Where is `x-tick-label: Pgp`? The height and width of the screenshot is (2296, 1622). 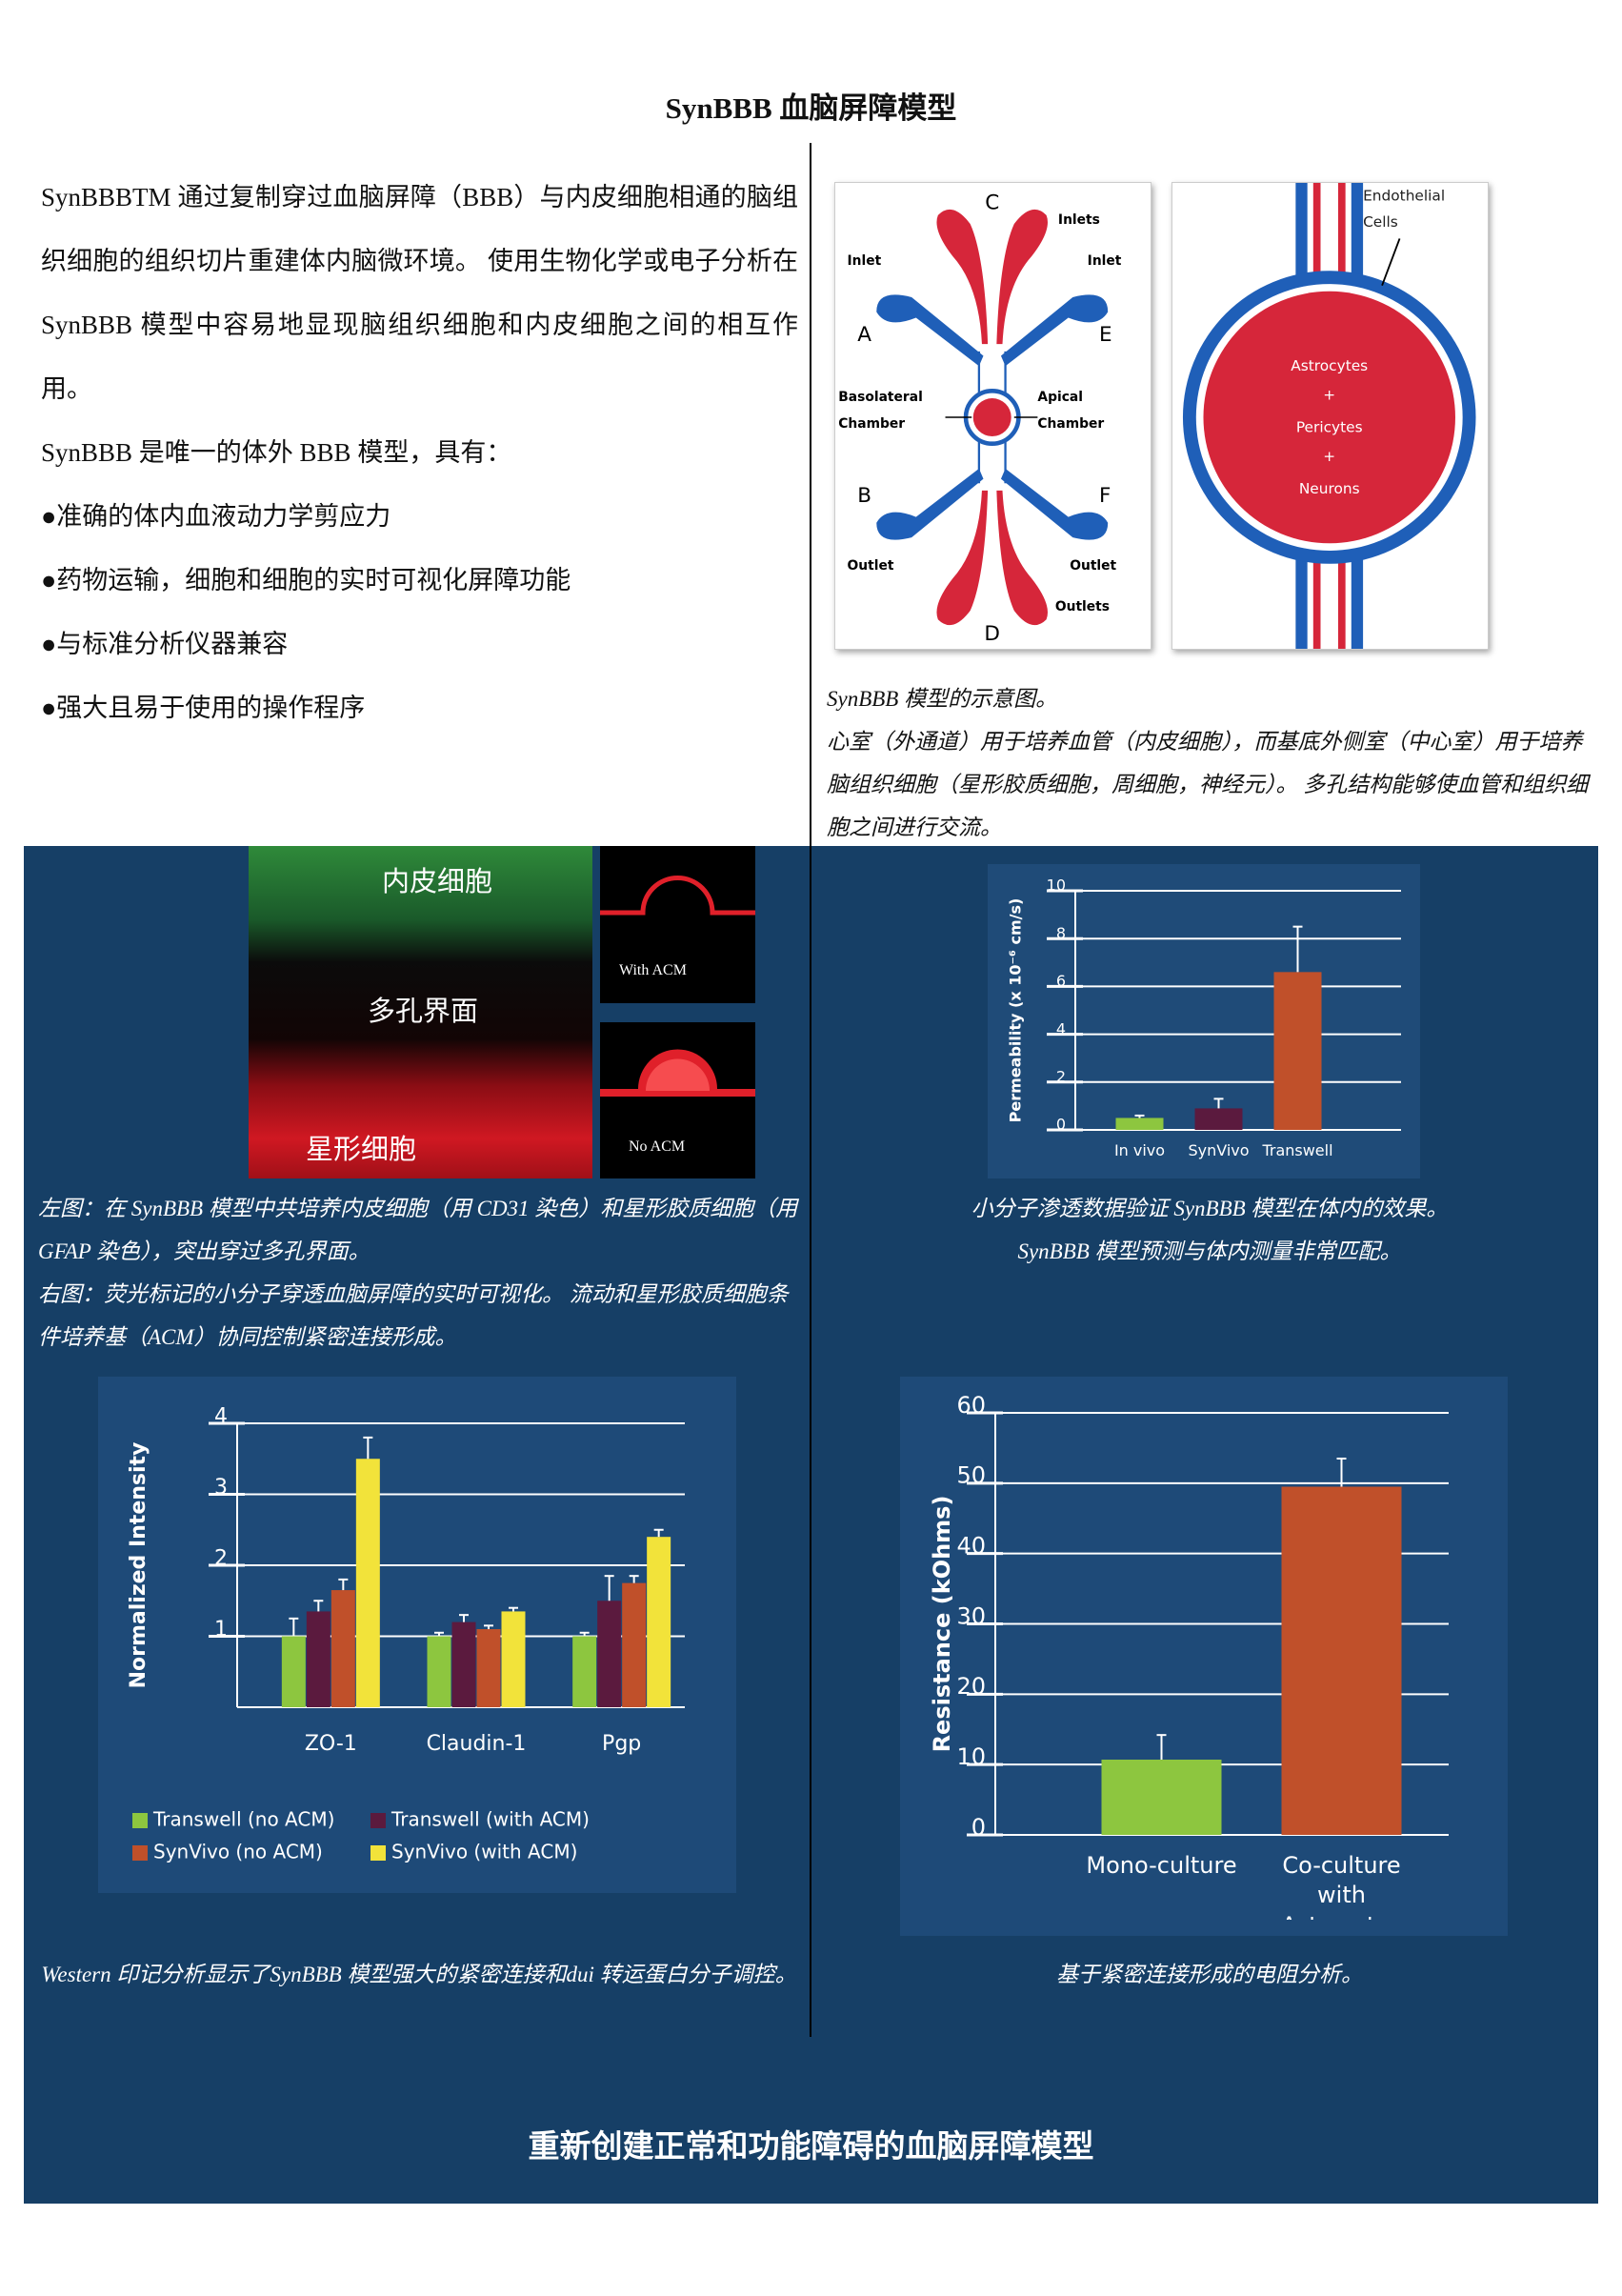 x-tick-label: Pgp is located at coordinates (622, 1743).